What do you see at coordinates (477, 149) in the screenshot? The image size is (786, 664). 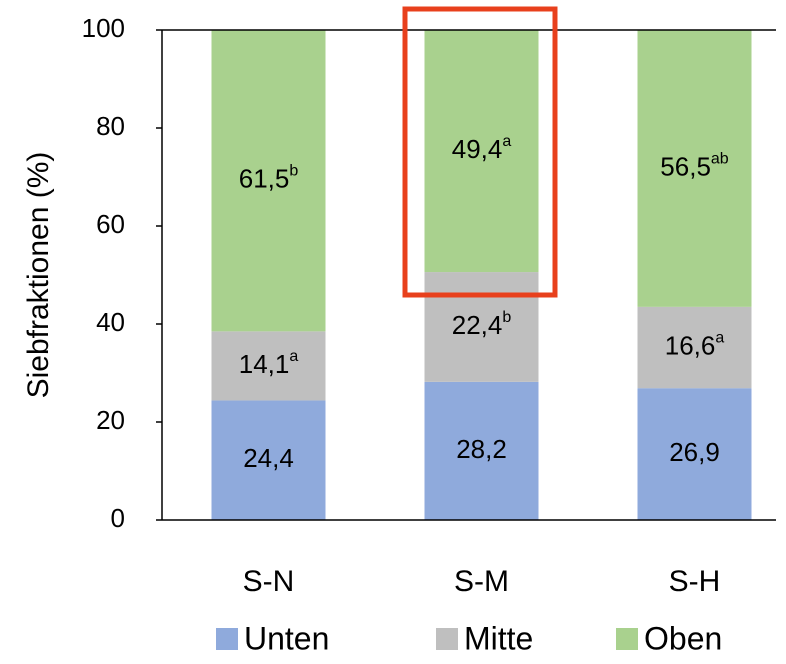 I see `data-label-value: 49,4` at bounding box center [477, 149].